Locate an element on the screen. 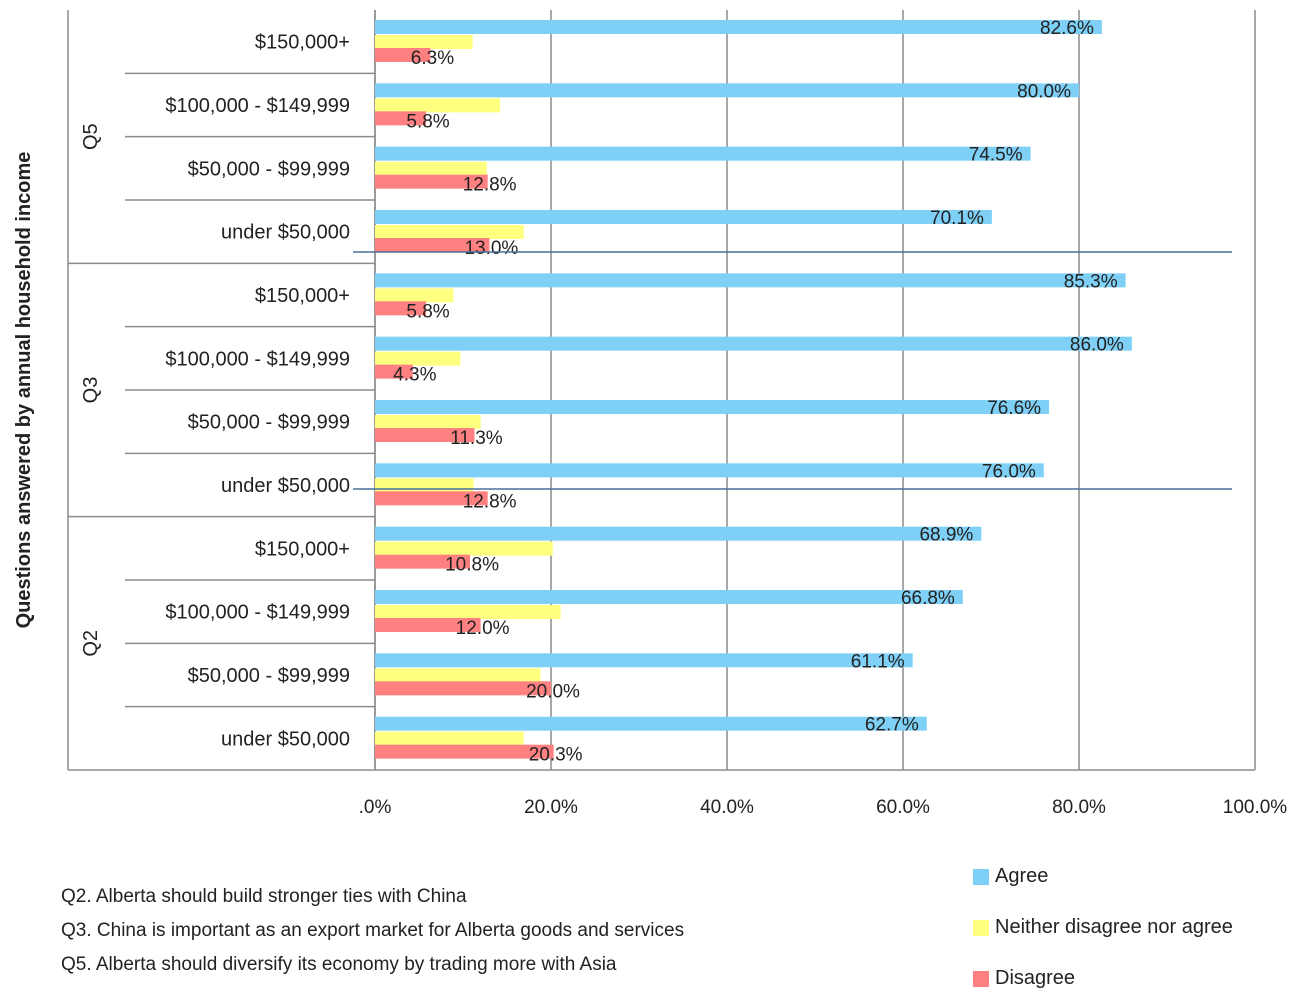 The image size is (1308, 996). legend-item-neither: Neither disagree nor agree is located at coordinates (1103, 927).